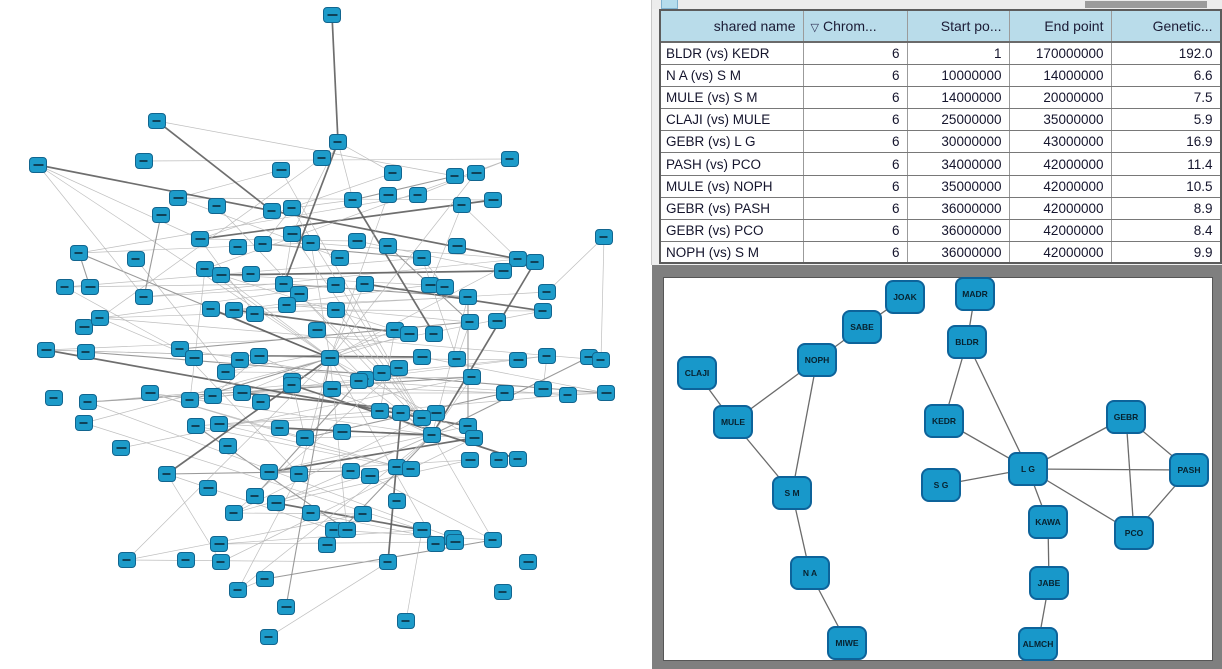  What do you see at coordinates (732, 231) in the screenshot?
I see `table-cell: GEBR (vs) PCO` at bounding box center [732, 231].